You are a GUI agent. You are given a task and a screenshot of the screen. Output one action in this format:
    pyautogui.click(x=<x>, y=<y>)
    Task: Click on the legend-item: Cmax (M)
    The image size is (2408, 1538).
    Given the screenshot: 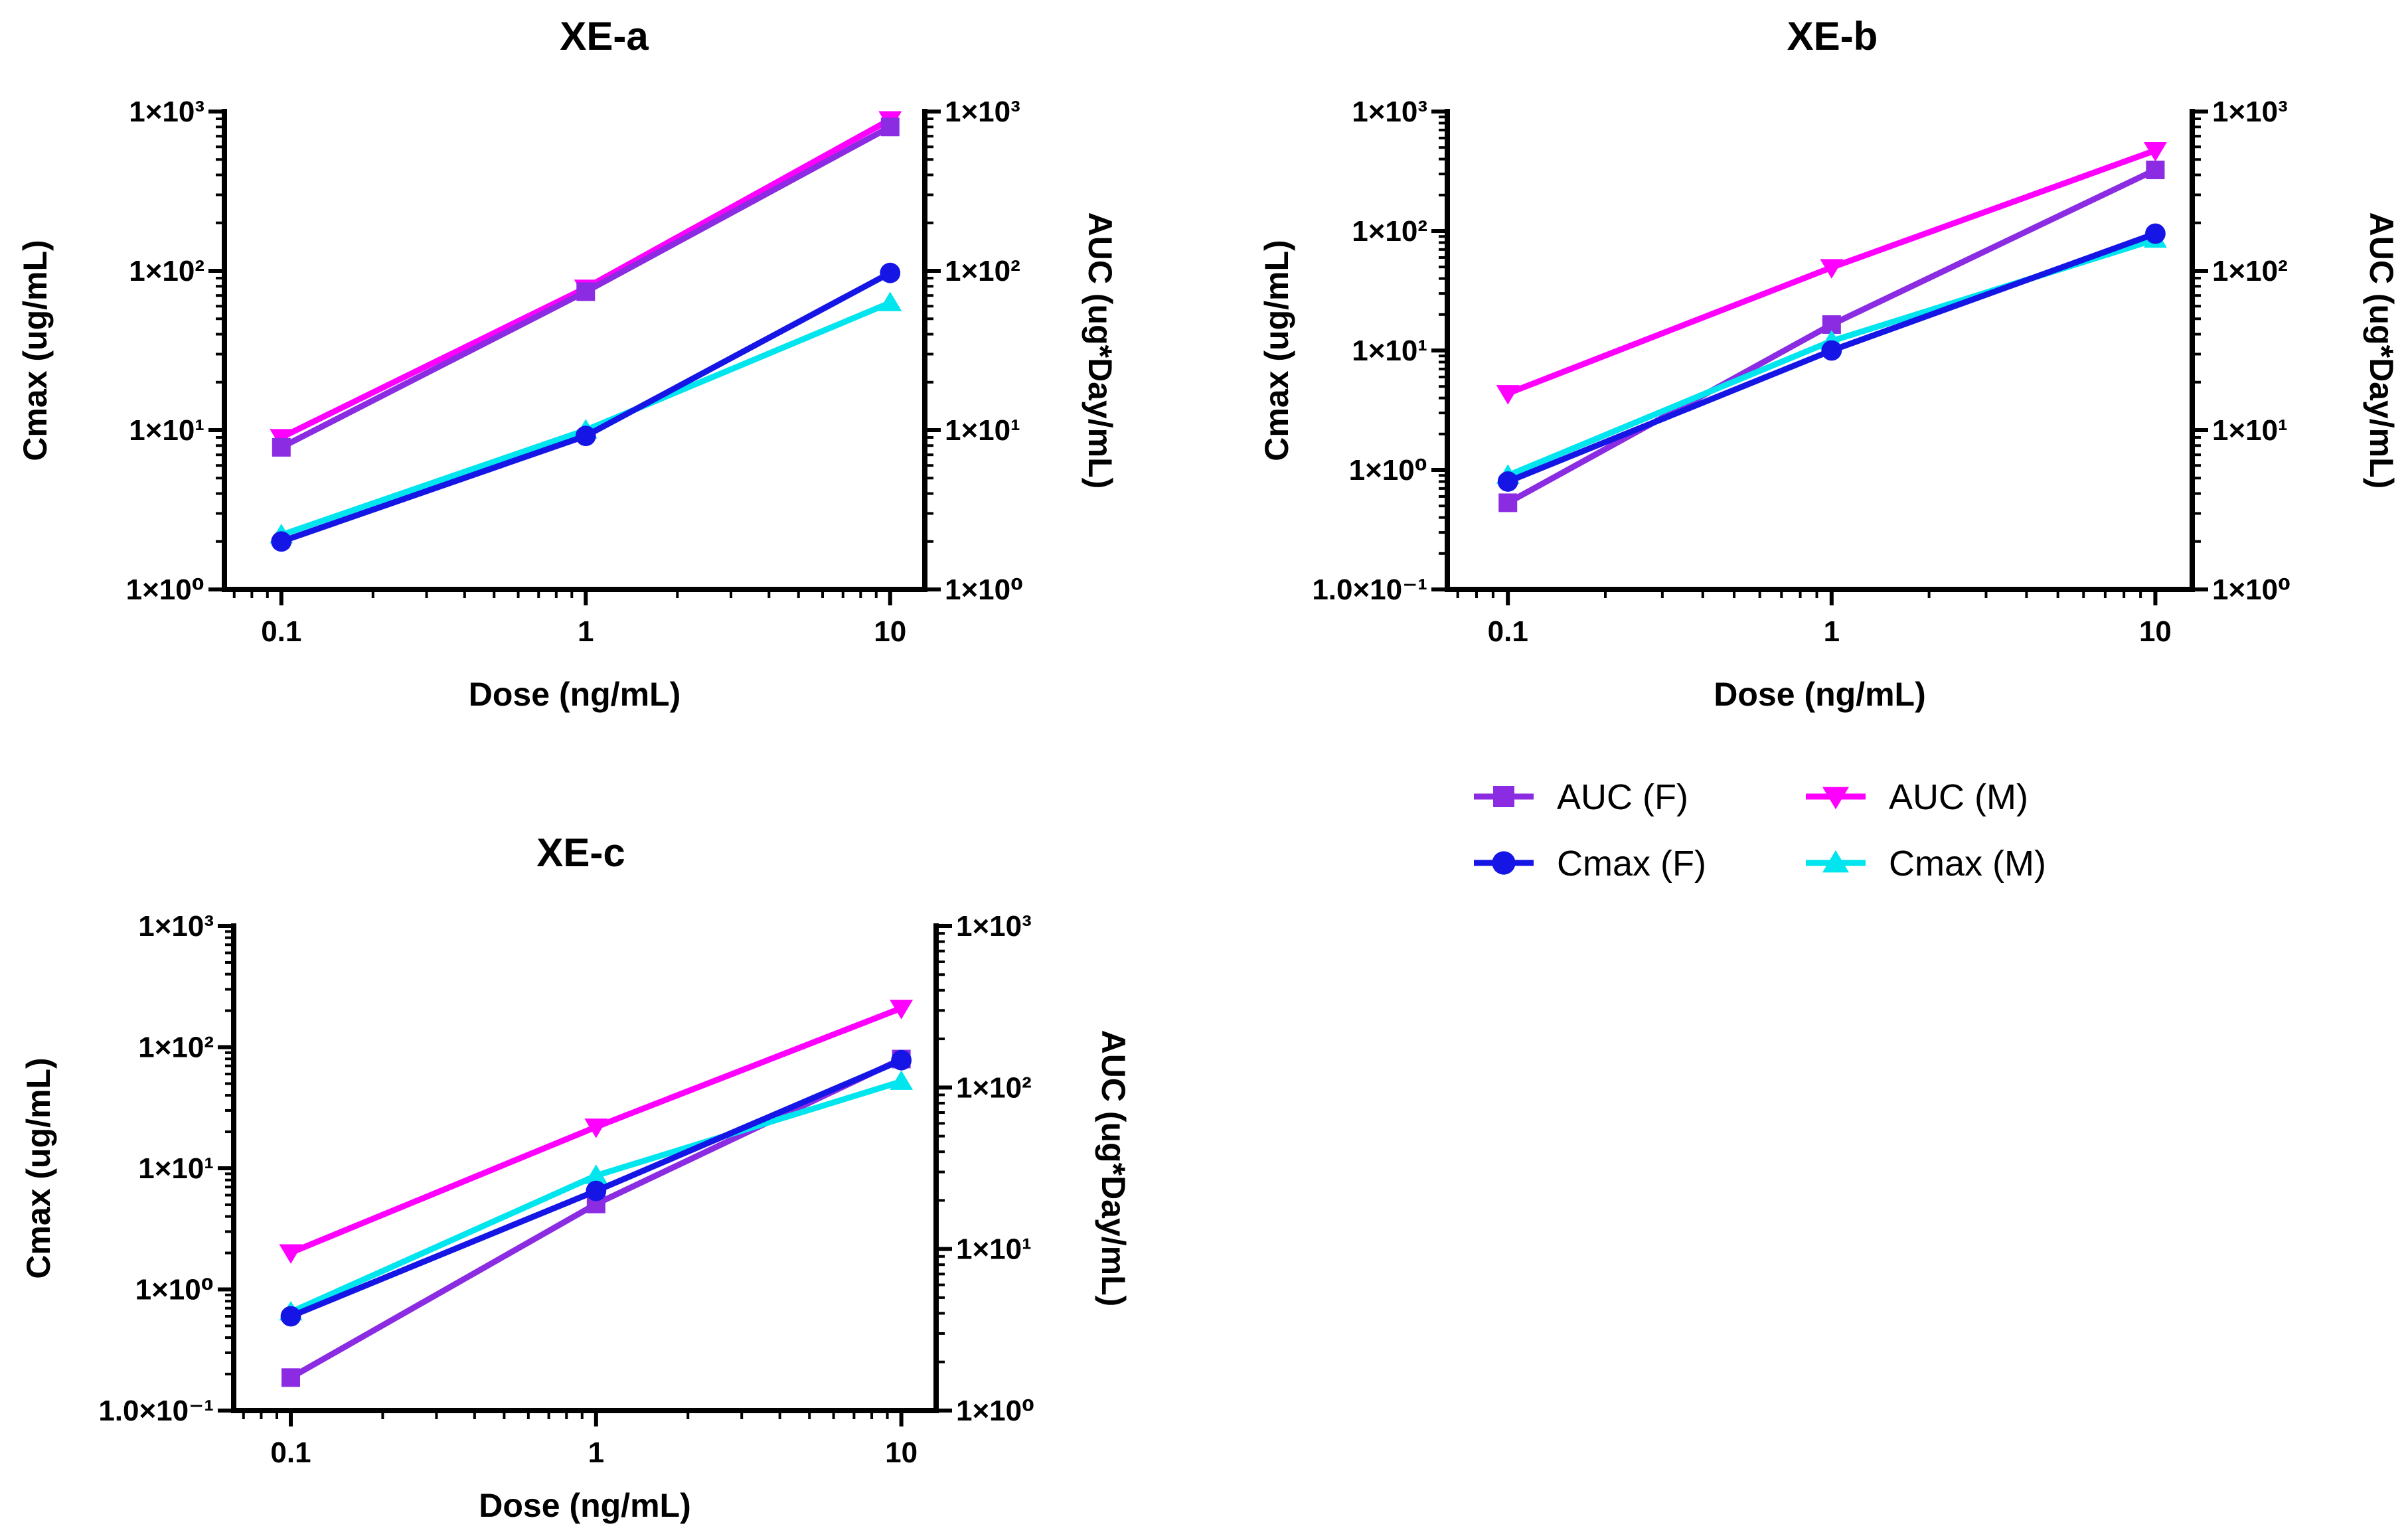 What is the action you would take?
    pyautogui.click(x=1926, y=864)
    